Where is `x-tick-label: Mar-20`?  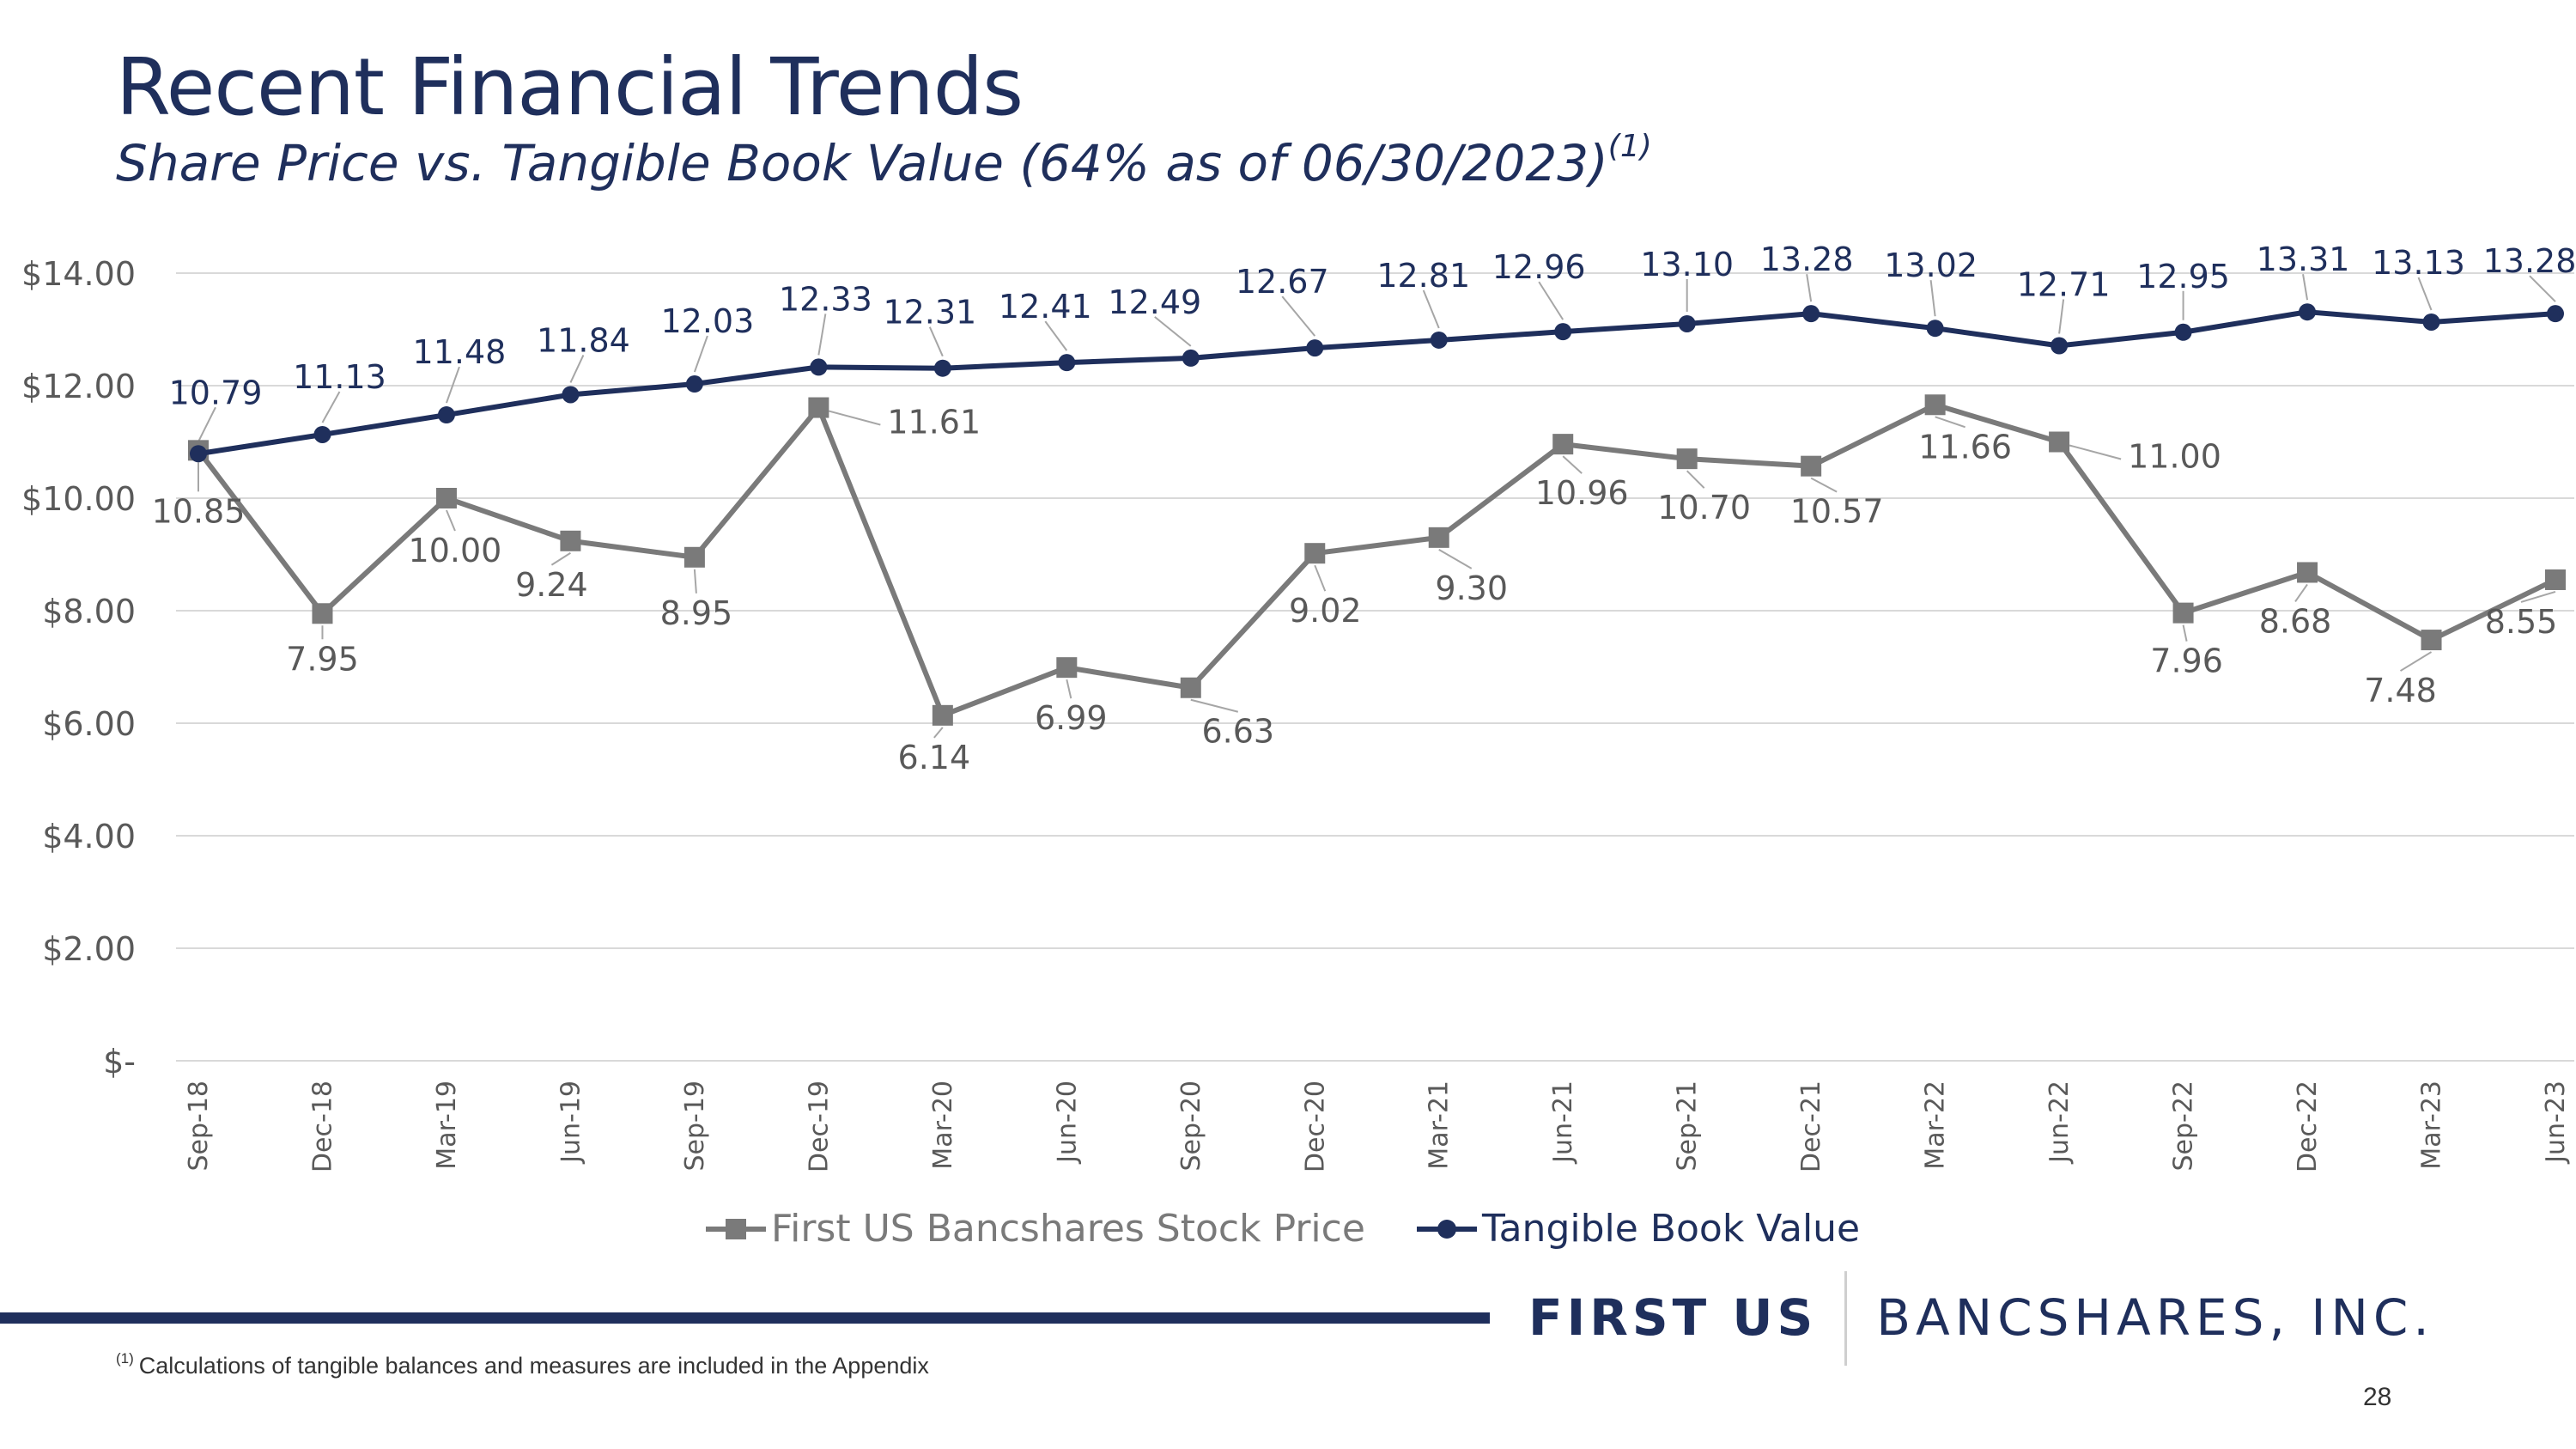
x-tick-label: Mar-20 is located at coordinates (943, 1125).